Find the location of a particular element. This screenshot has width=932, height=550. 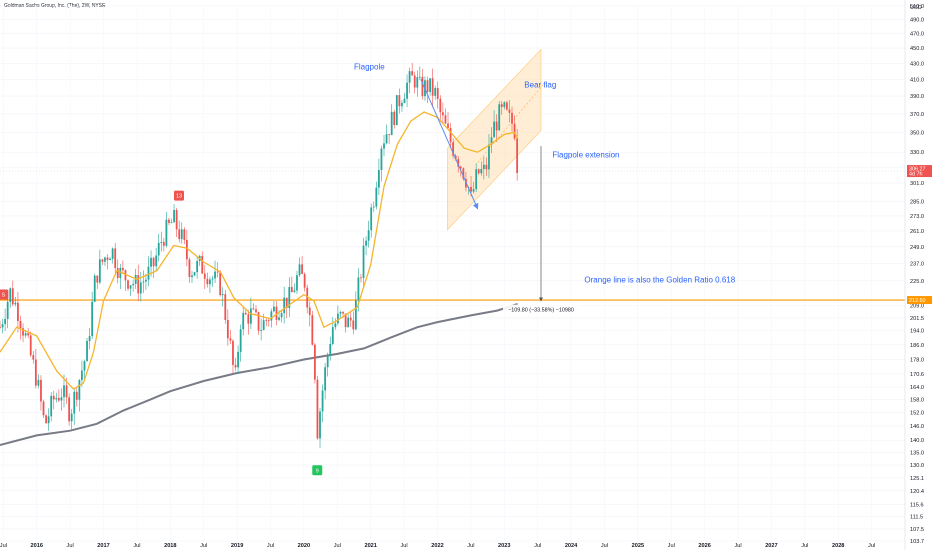

price-tick-label: 330.0 is located at coordinates (917, 153).